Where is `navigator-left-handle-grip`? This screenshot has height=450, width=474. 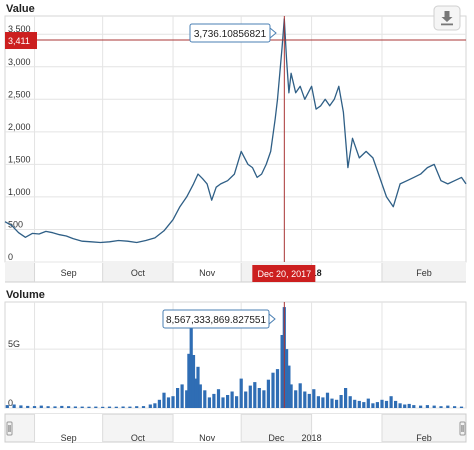
navigator-left-handle-grip is located at coordinates (9, 428).